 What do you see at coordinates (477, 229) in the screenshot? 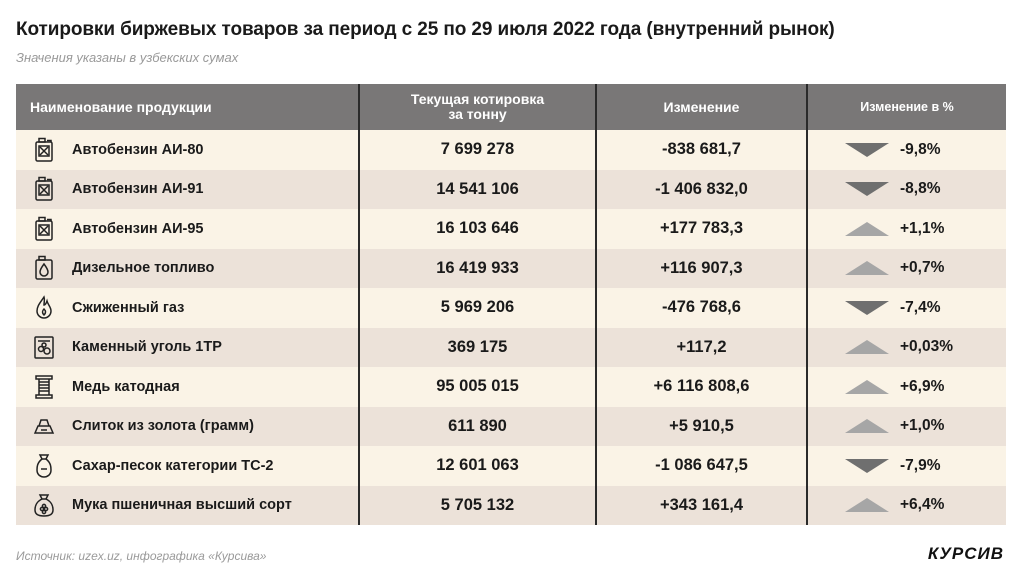
I see `cell-price: 16 103 646` at bounding box center [477, 229].